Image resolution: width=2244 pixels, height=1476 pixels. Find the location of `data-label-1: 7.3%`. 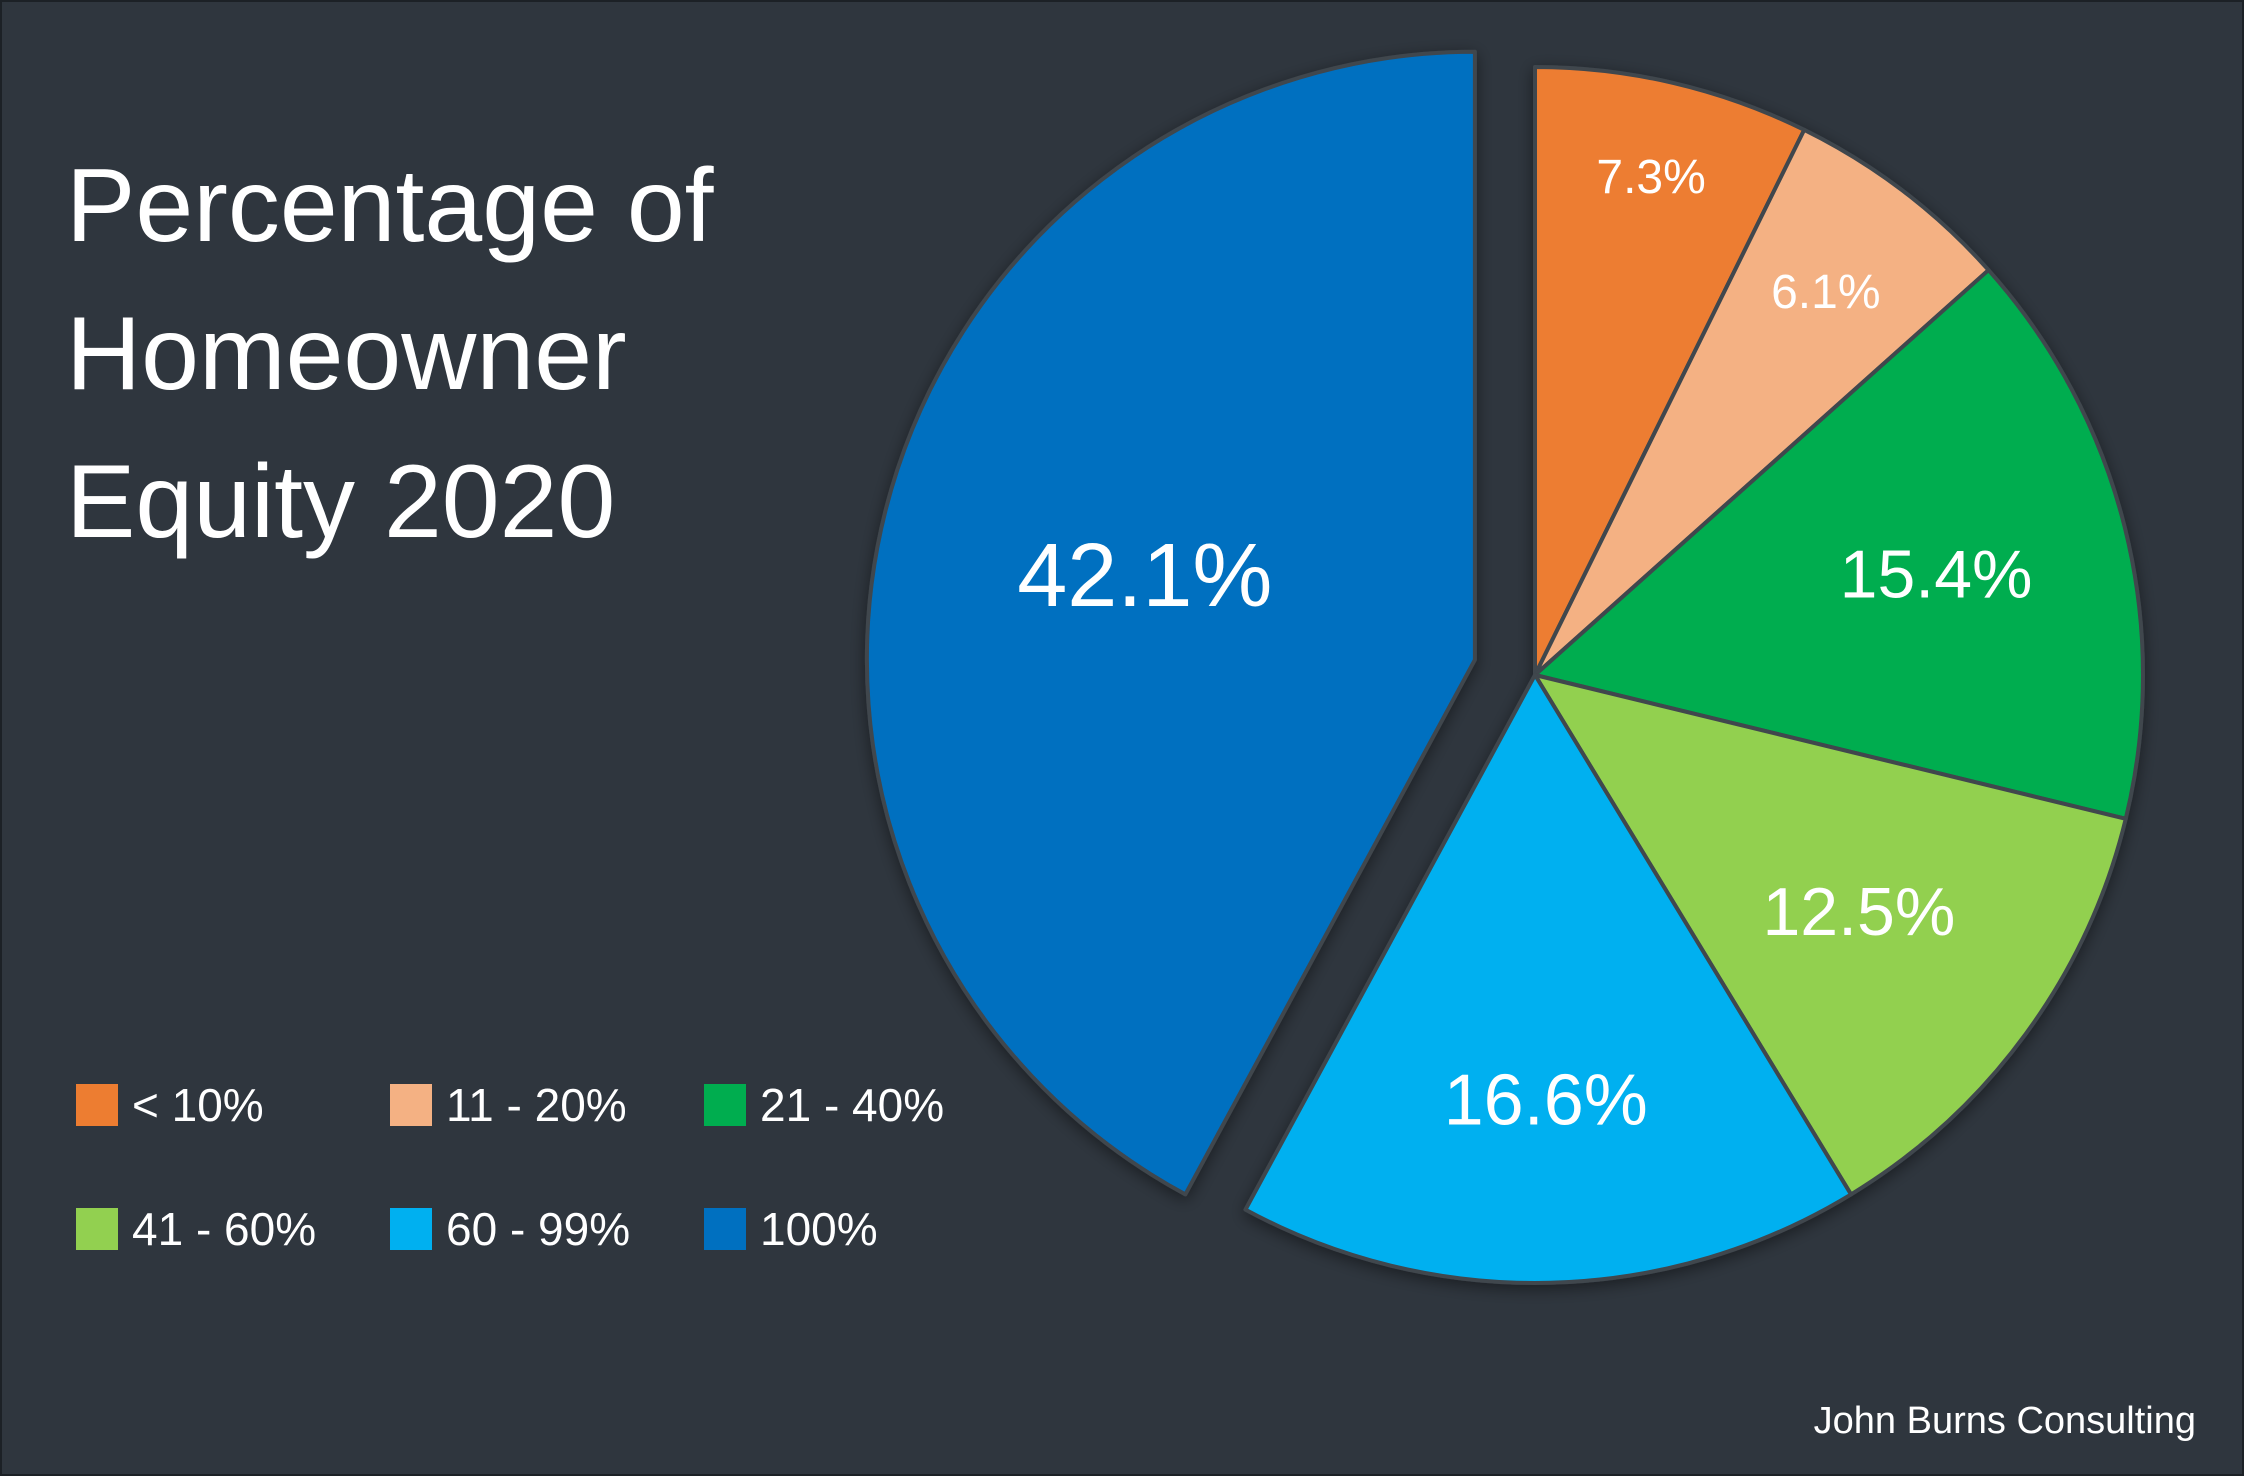

data-label-1: 7.3% is located at coordinates (1650, 177).